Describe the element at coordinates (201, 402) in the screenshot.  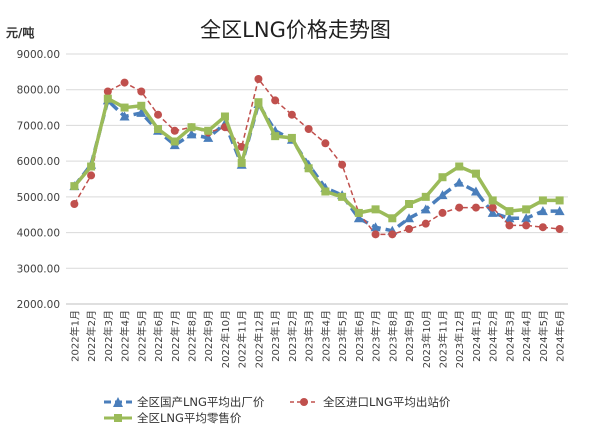
I see `legend-label: 全区国产LNG平均出厂价` at that location.